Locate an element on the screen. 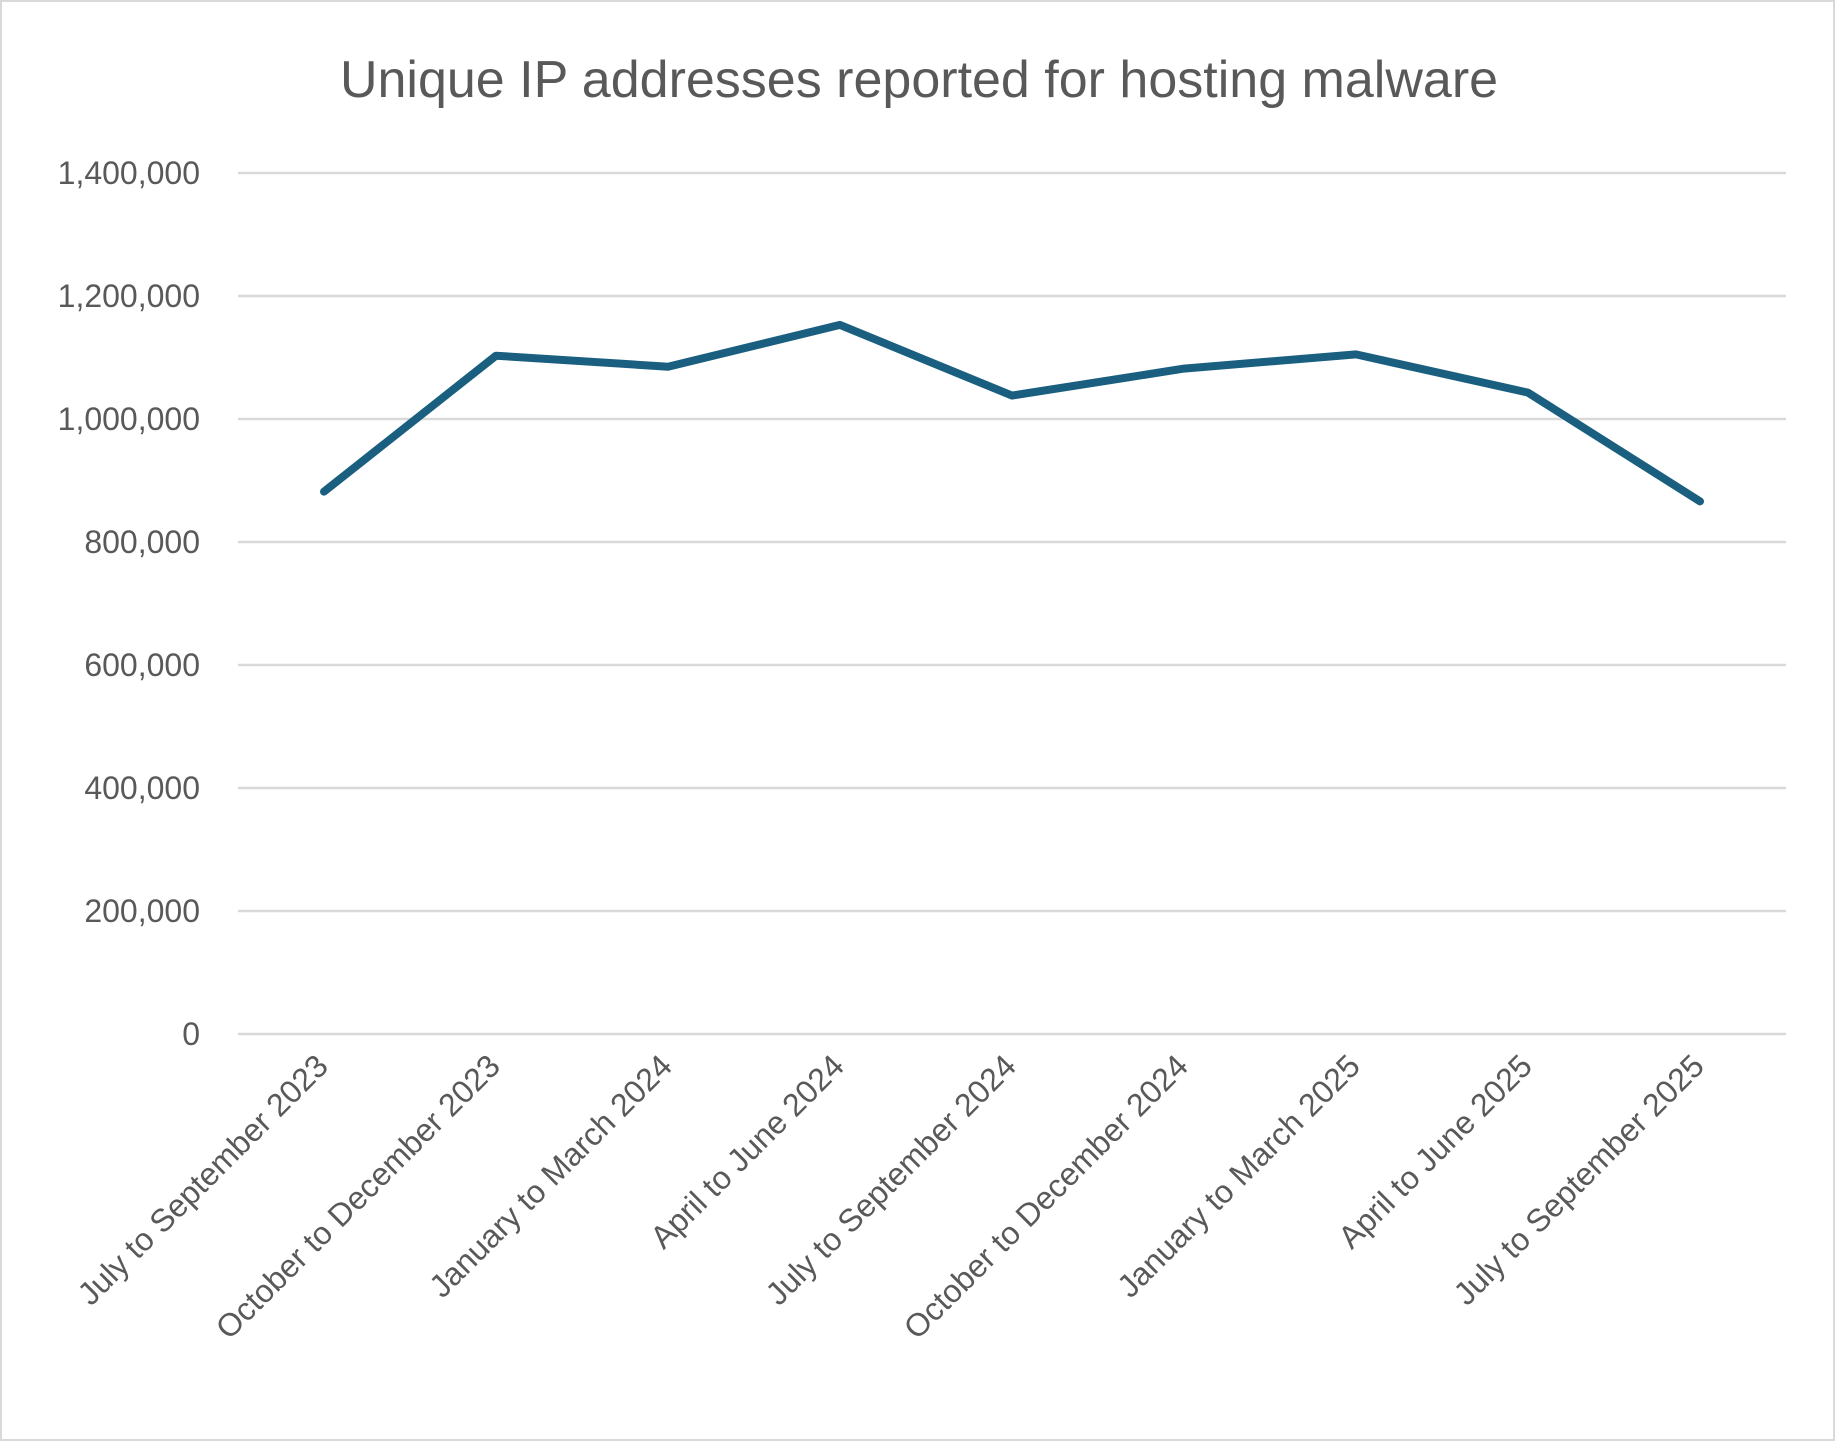  series-layer is located at coordinates (1012, 413).